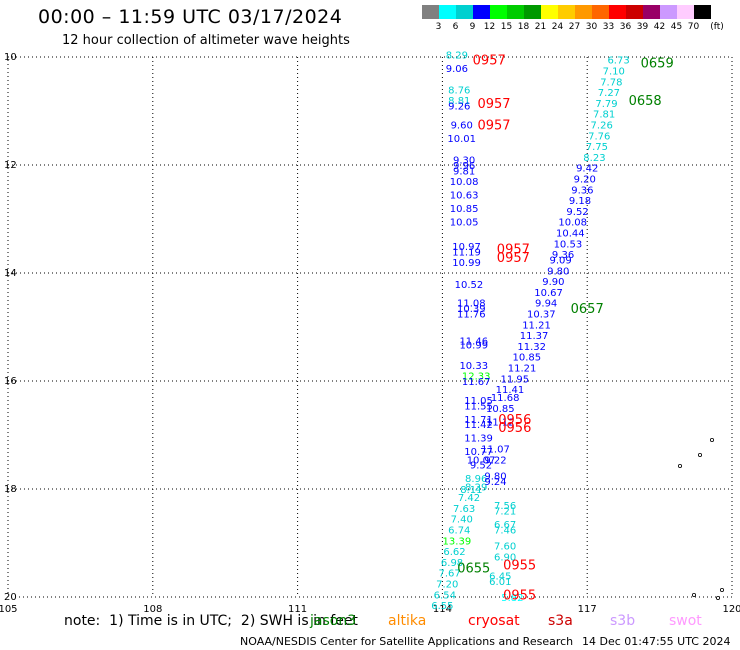 Image resolution: width=740 pixels, height=650 pixels. I want to click on color-scale-label: 39, so click(642, 27).